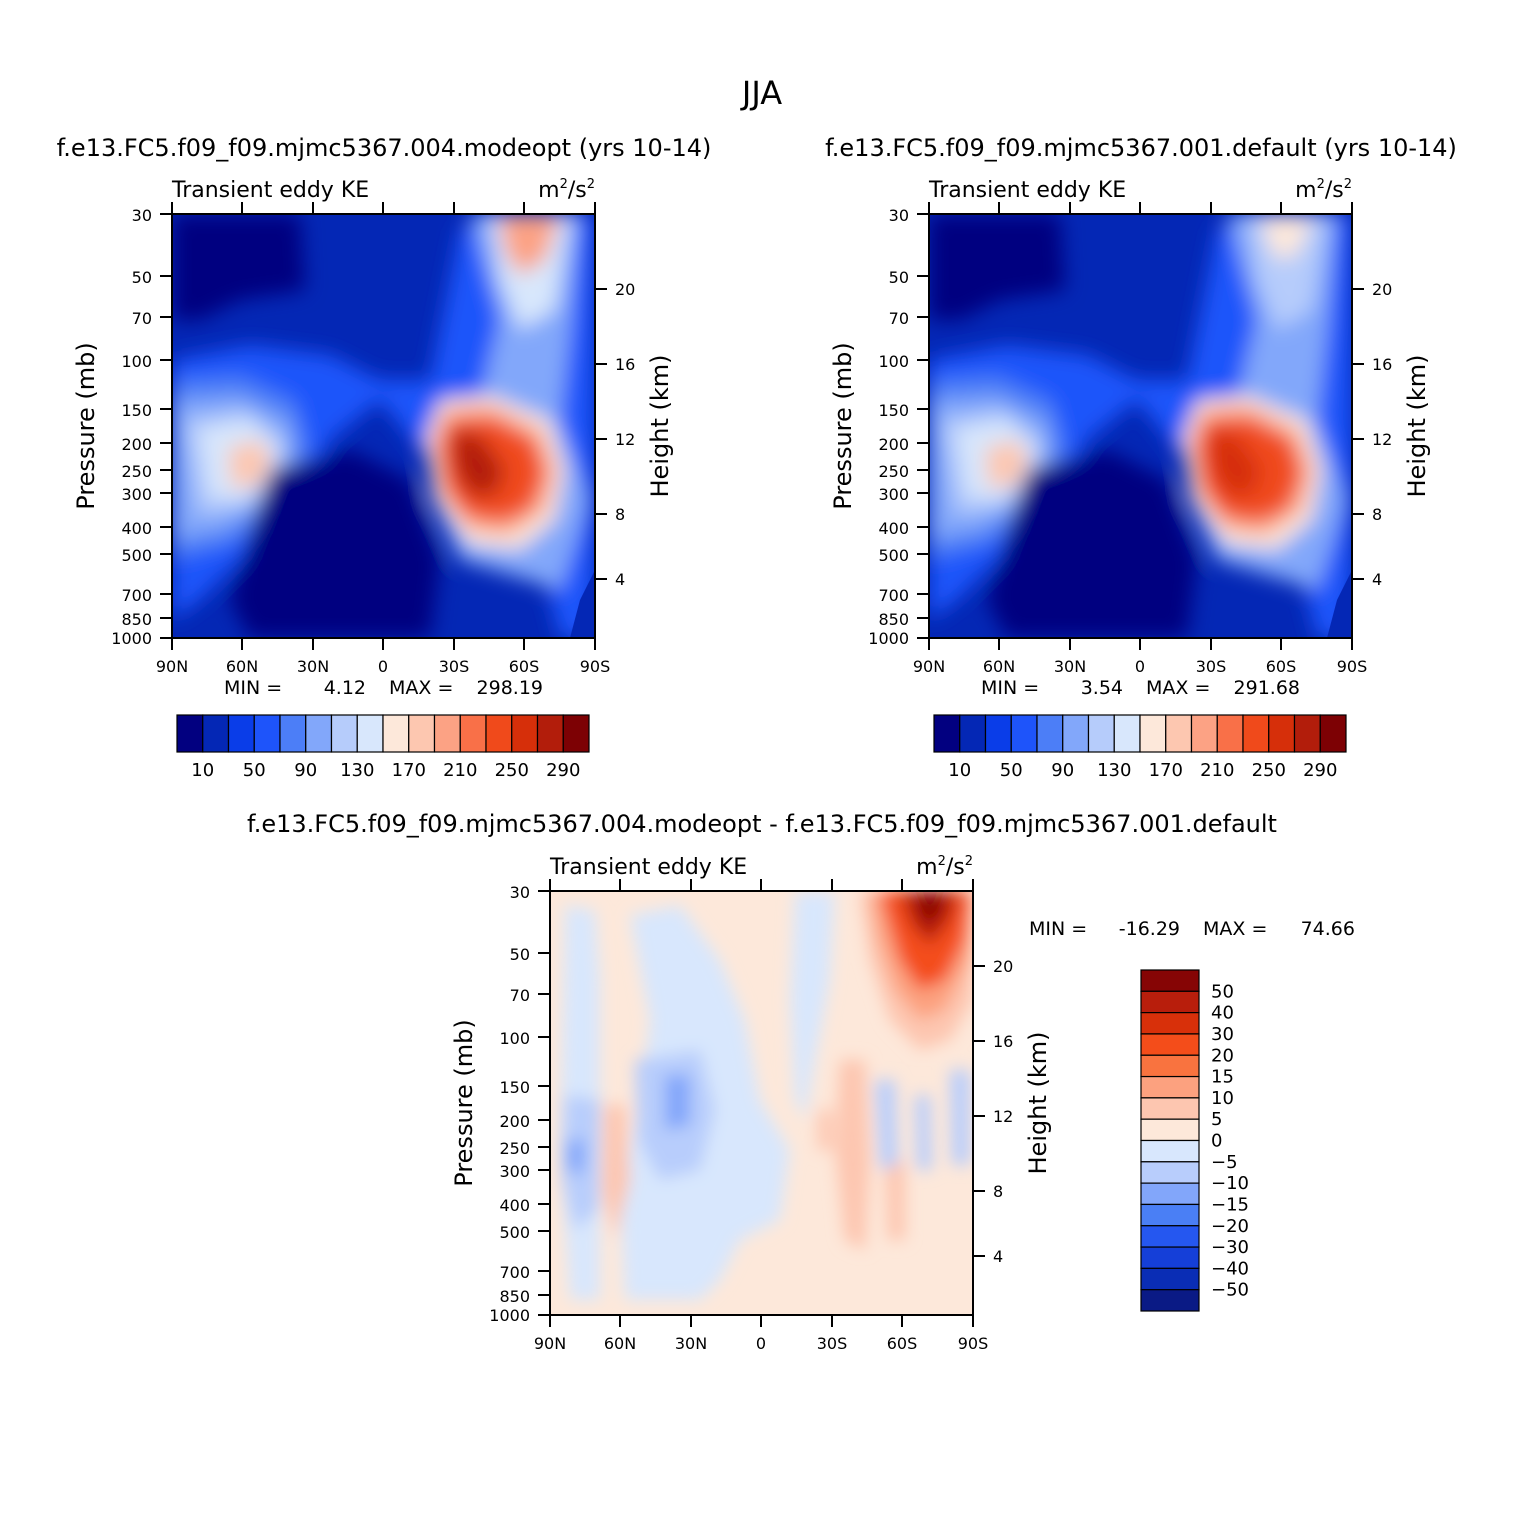 This screenshot has height=1524, width=1524. Describe the element at coordinates (616, 1172) in the screenshot. I see `field-nh-pos` at that location.